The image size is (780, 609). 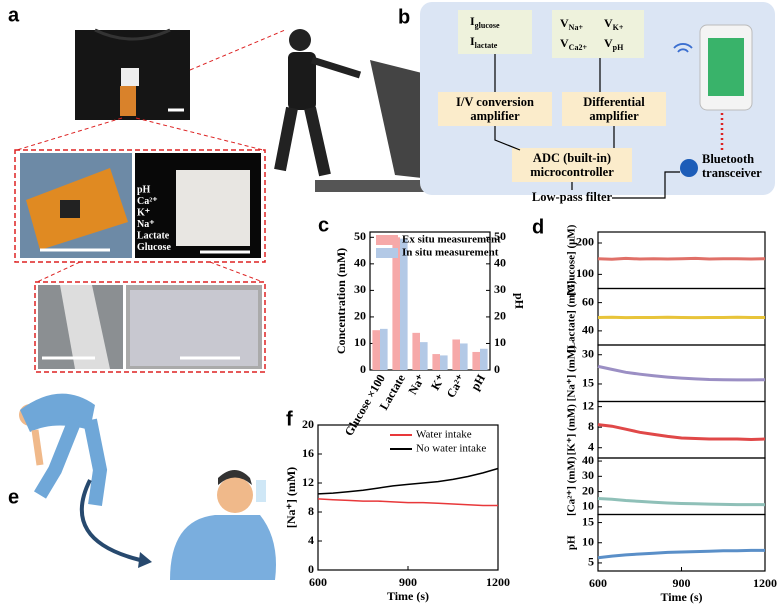 What do you see at coordinates (614, 102) in the screenshot?
I see `block-label: Differential` at bounding box center [614, 102].